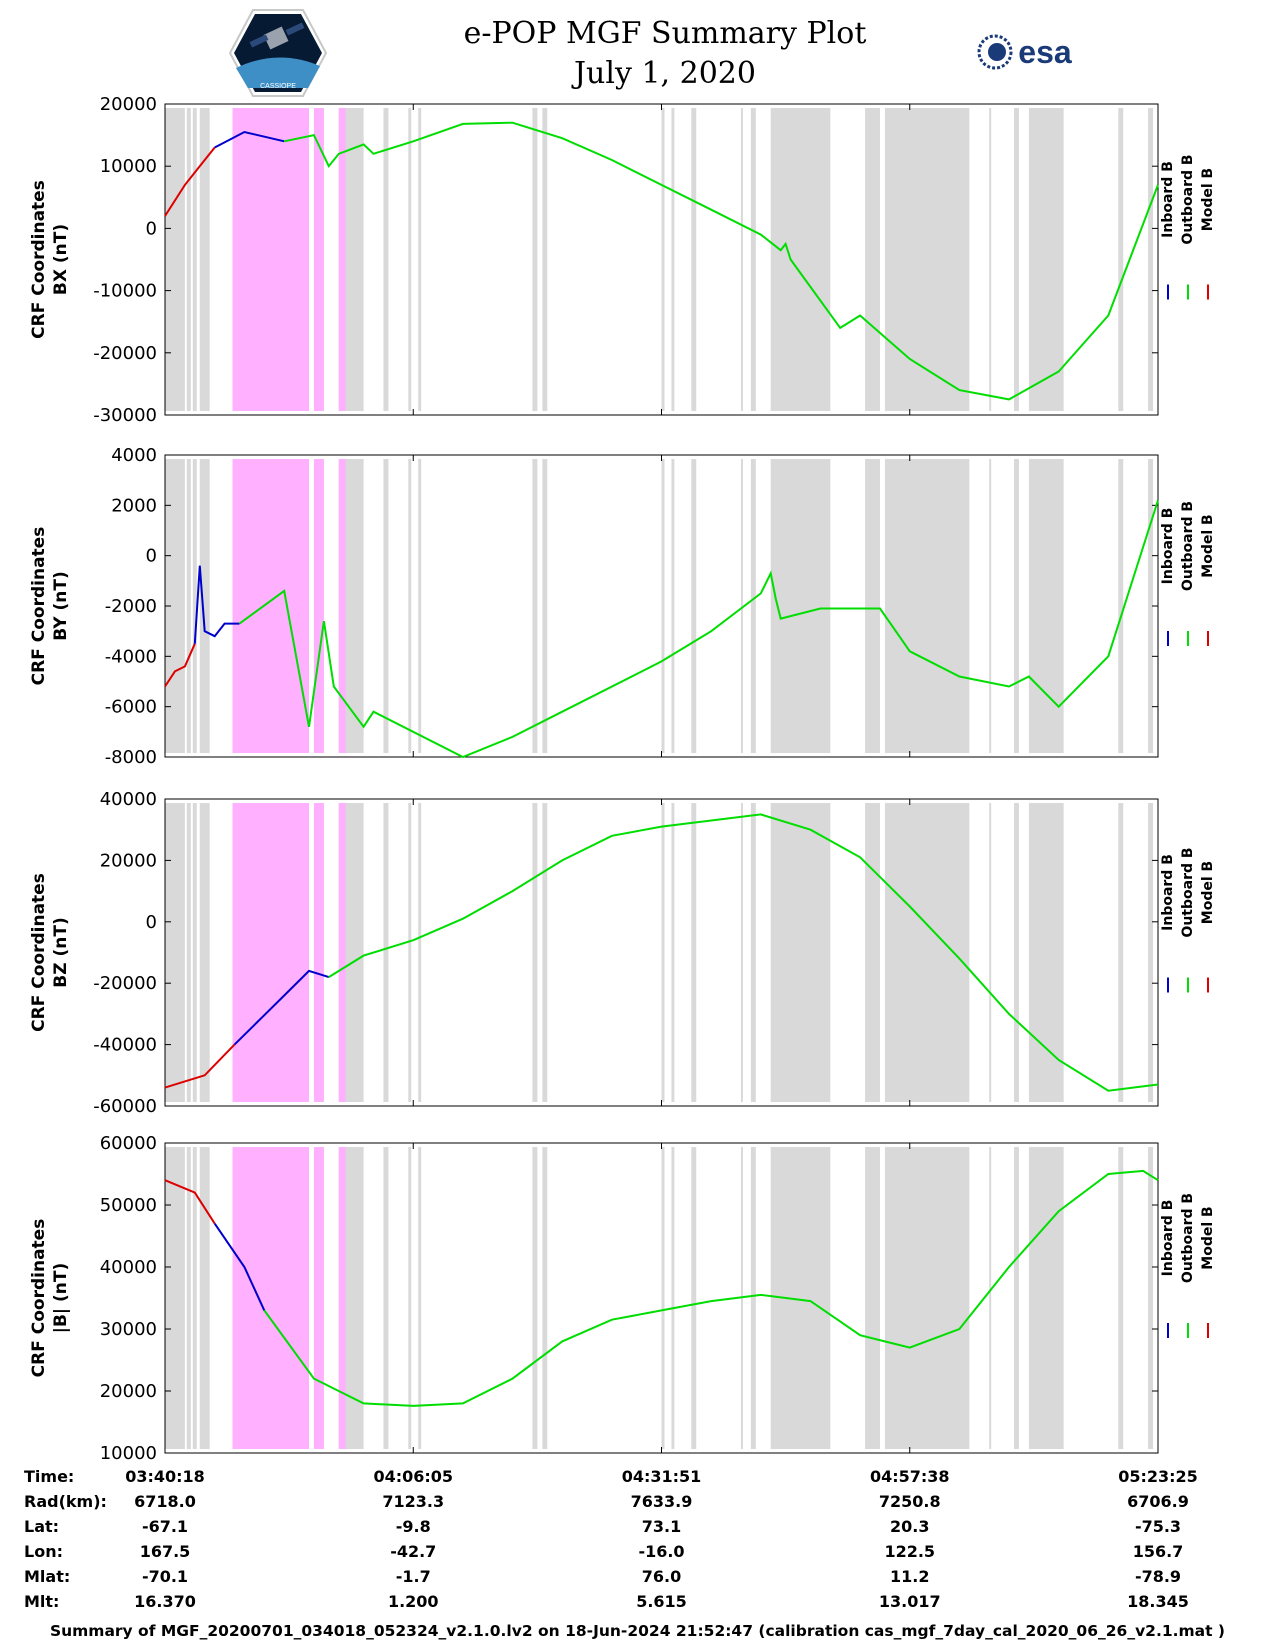  I want to click on series-model-b, so click(190, 181).